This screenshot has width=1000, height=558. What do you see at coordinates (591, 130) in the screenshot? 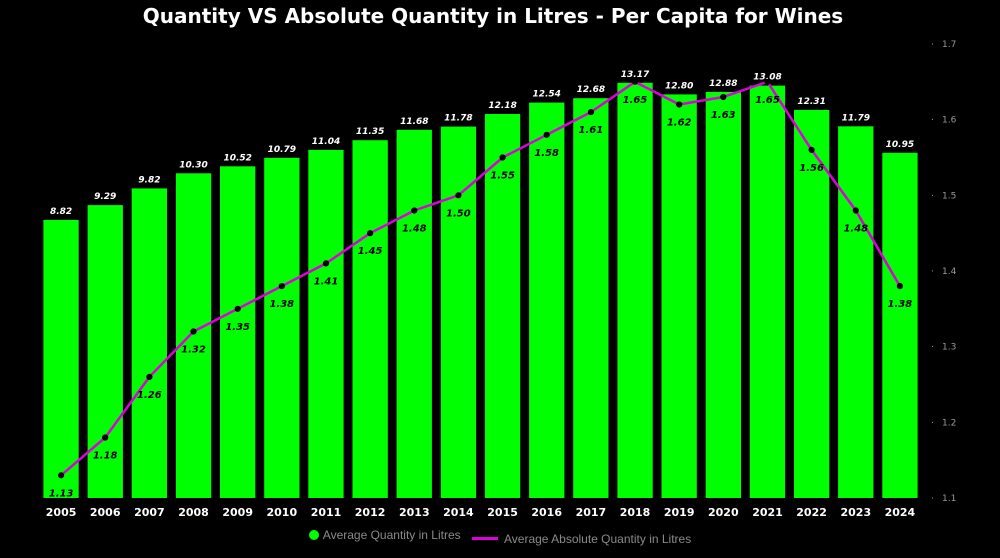
I see `line-value-label: 1.61` at bounding box center [591, 130].